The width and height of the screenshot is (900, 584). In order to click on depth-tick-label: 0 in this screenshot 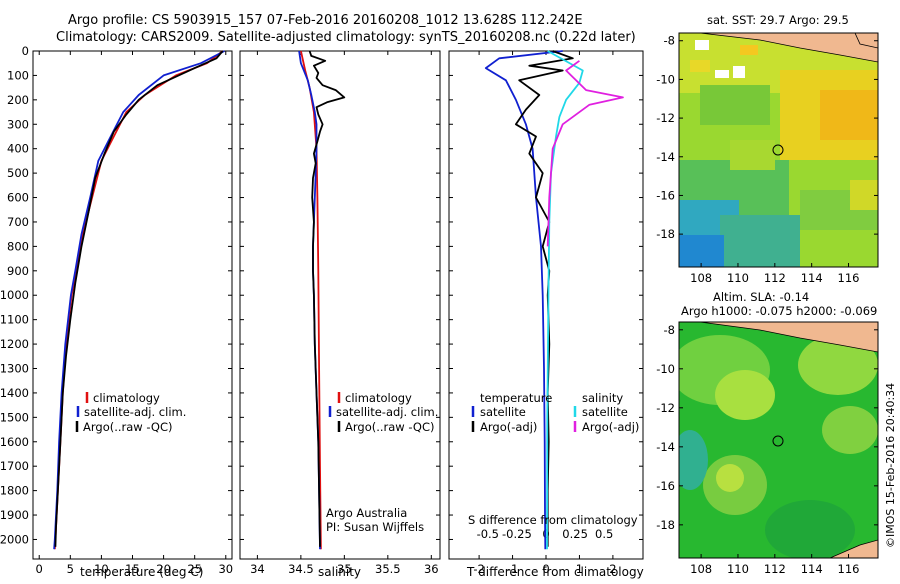, I will do `click(25, 51)`.